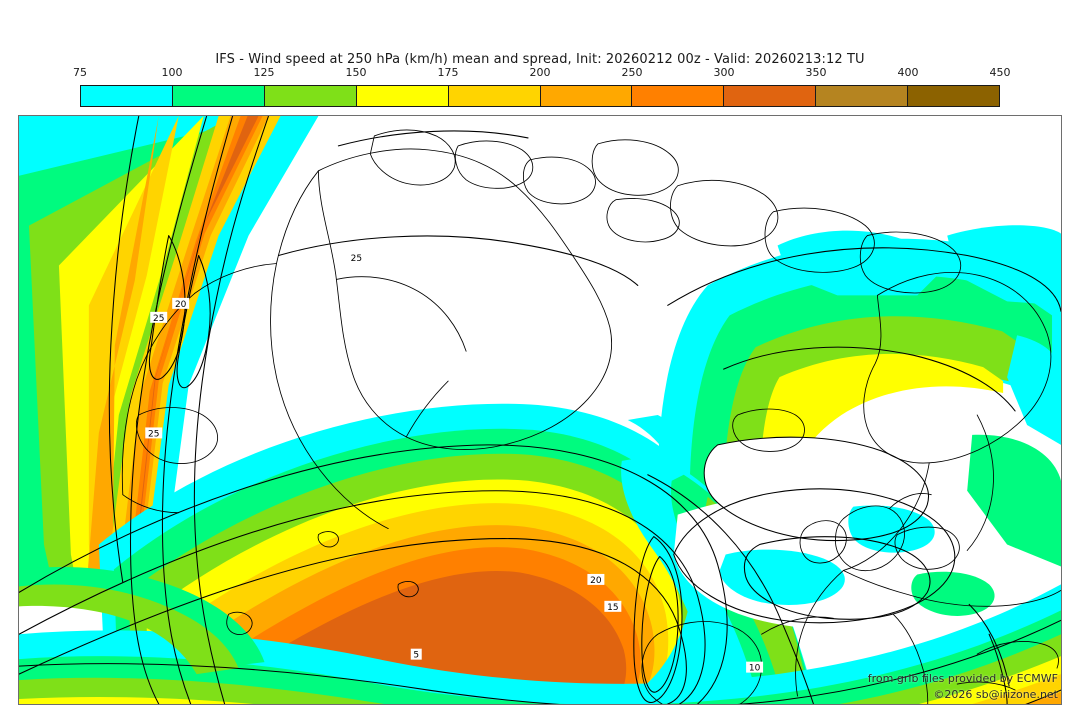 The image size is (1080, 718). What do you see at coordinates (264, 72) in the screenshot?
I see `colorbar-tick: 125` at bounding box center [264, 72].